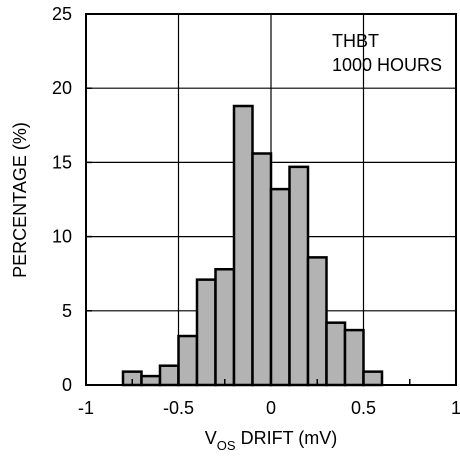 The height and width of the screenshot is (463, 460). I want to click on x-axis-label: VOS DRIFT (mV), so click(271, 440).